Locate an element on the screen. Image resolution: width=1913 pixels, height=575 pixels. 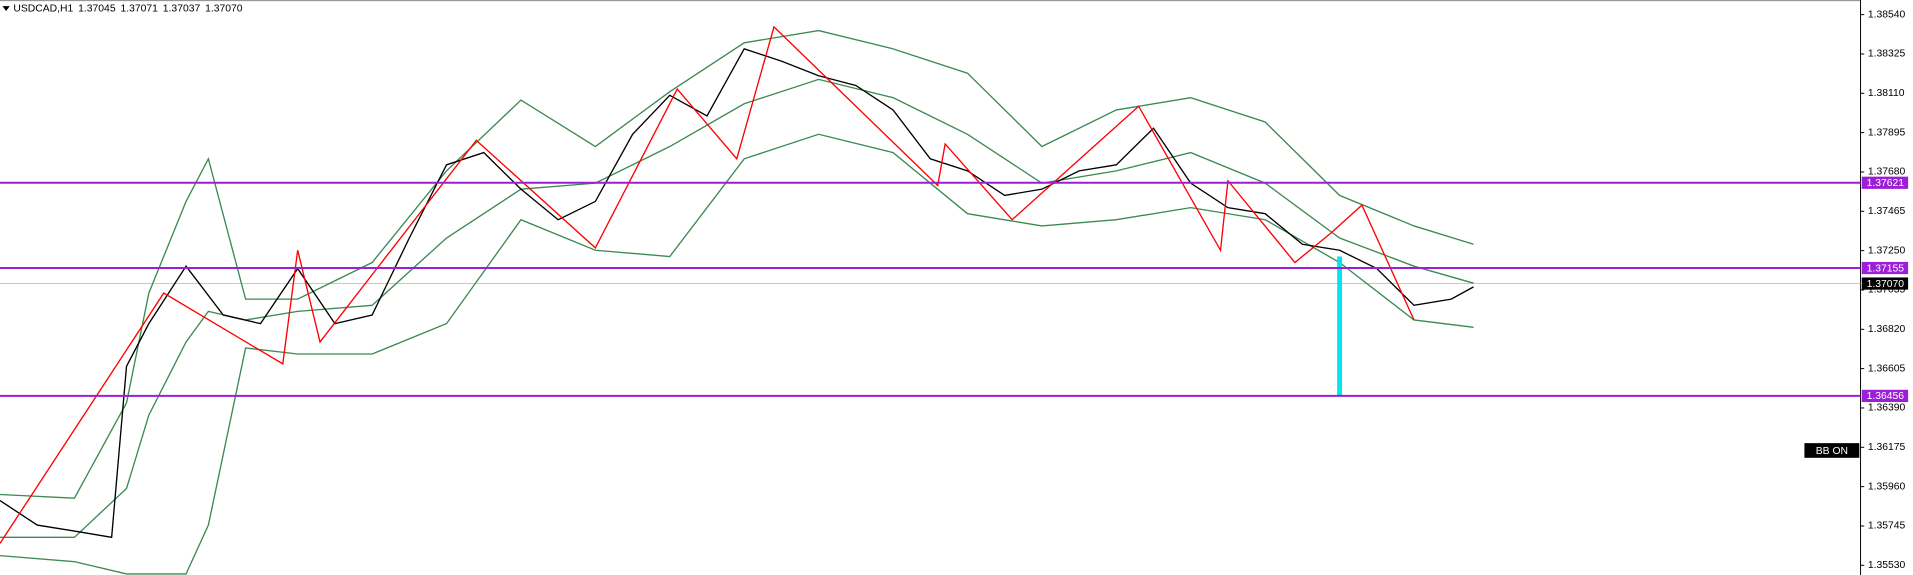
marker-bar is located at coordinates (1340, 326).